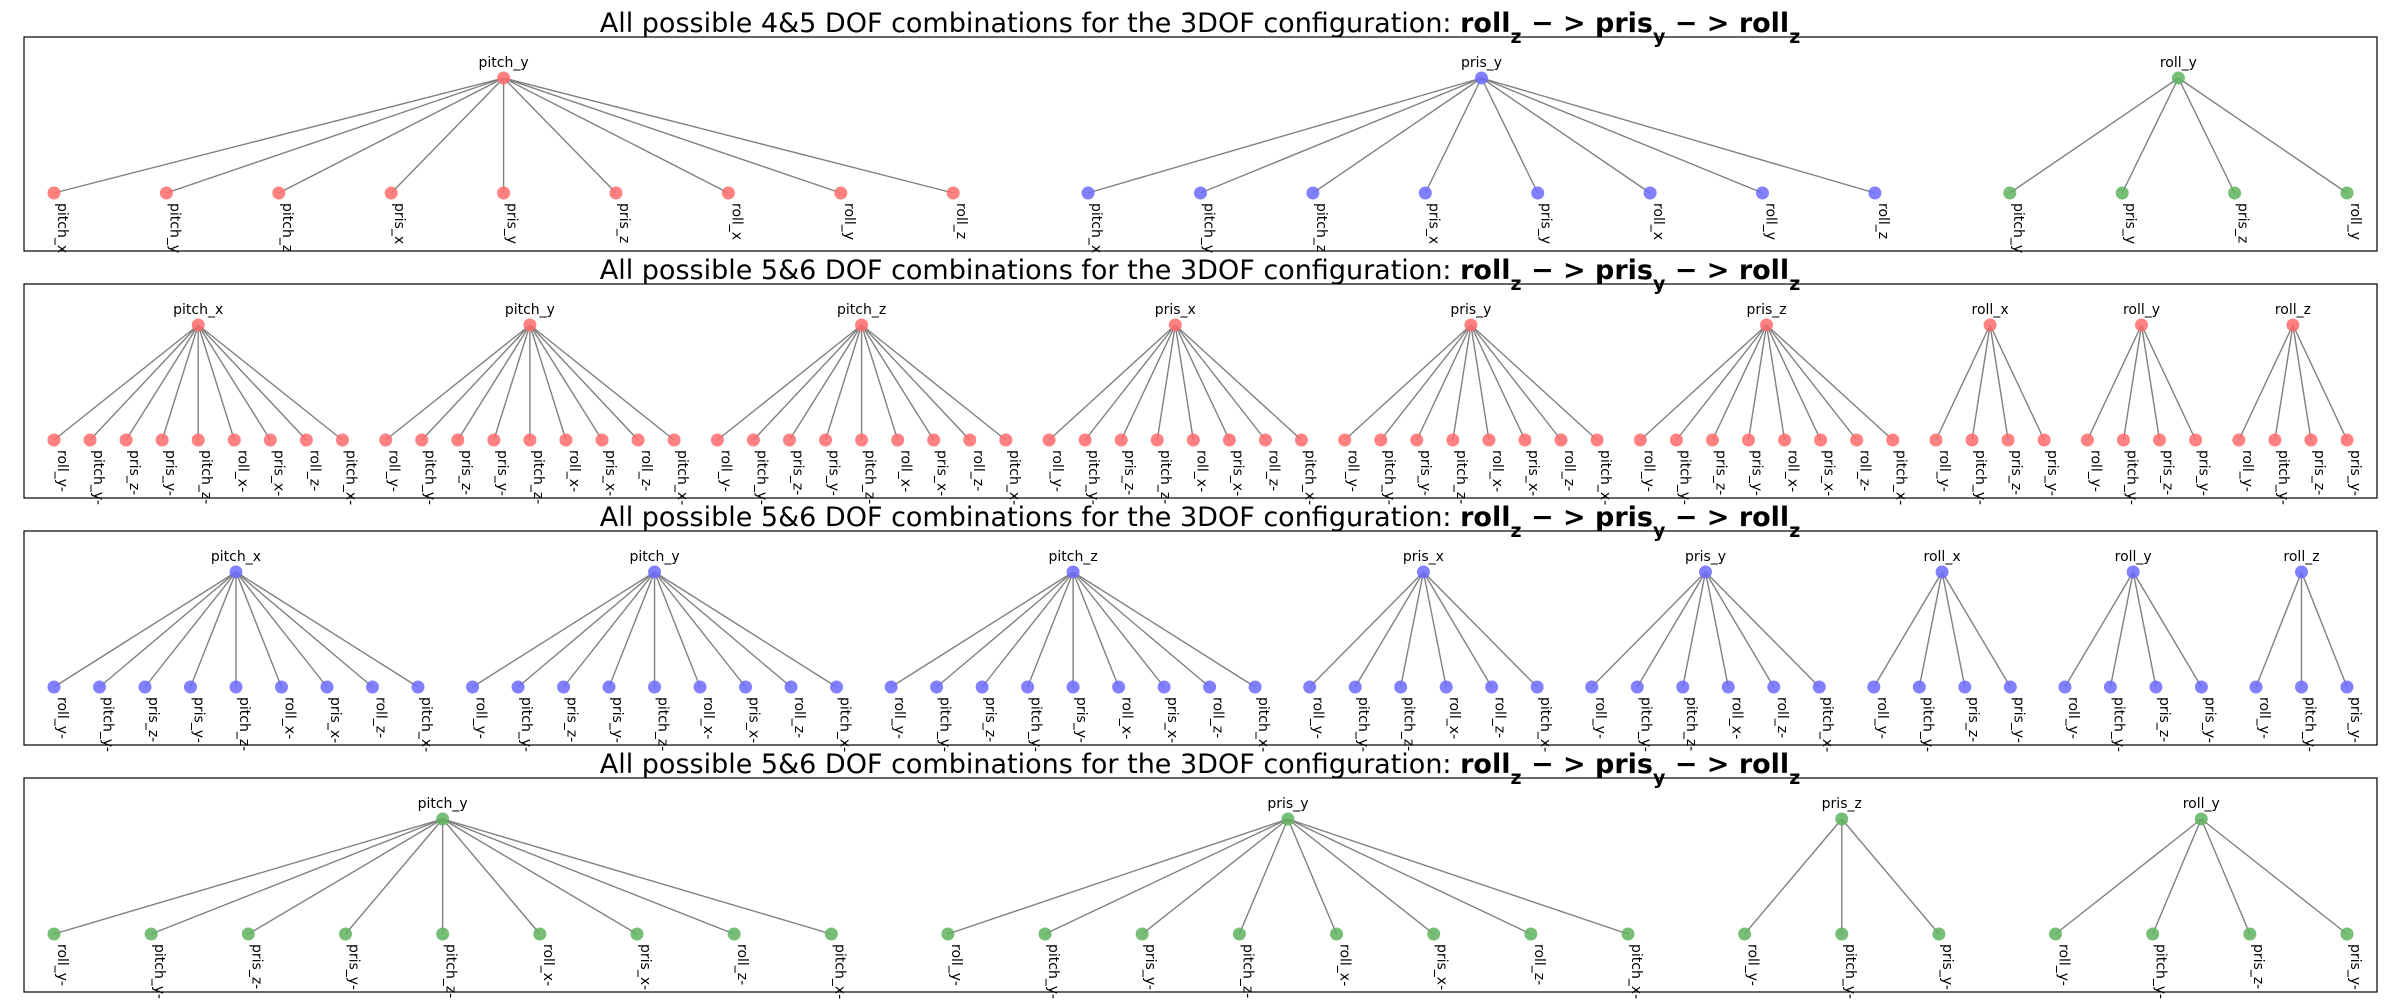 The height and width of the screenshot is (1000, 2400). Describe the element at coordinates (1994, 403) in the screenshot. I see `tree-group: roll_x roll_y-pitch_y-pris_z-pris_y-` at that location.